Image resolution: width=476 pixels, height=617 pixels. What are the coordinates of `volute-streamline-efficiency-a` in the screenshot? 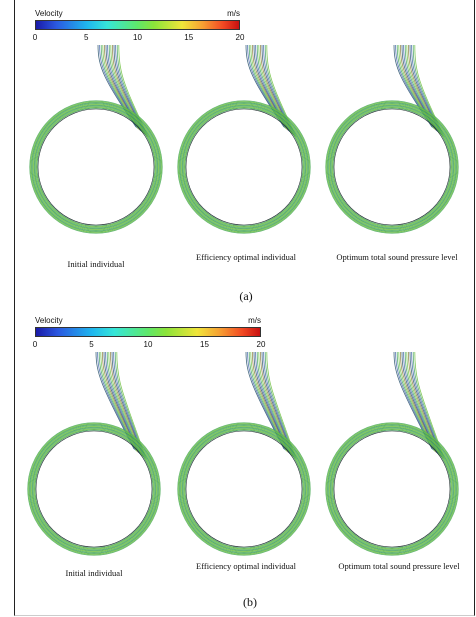 It's located at (244, 139).